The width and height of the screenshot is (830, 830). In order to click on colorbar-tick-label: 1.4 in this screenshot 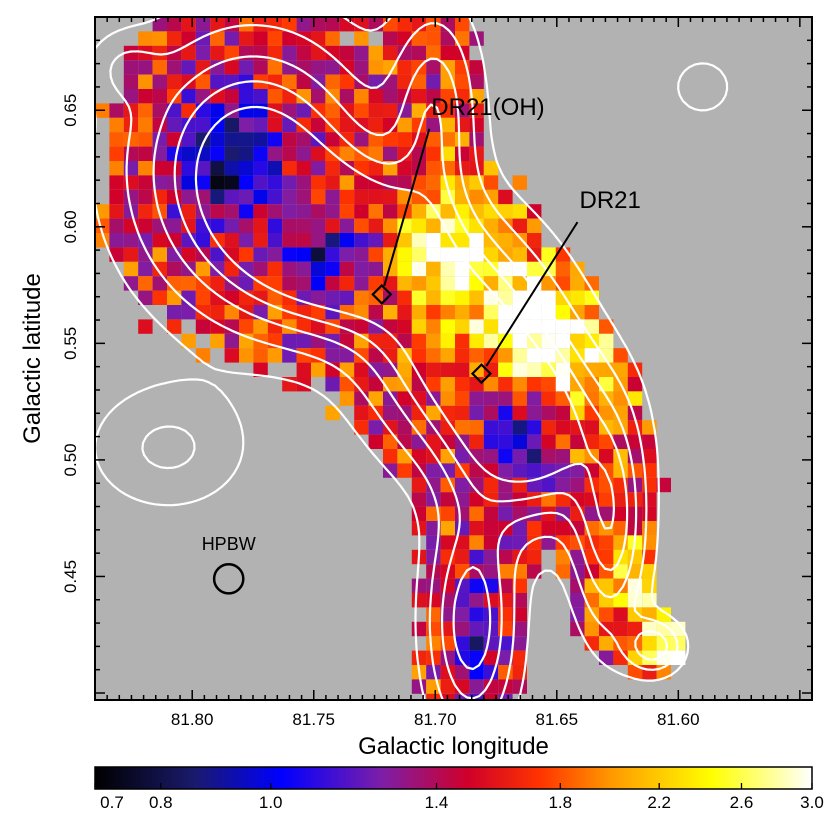, I will do `click(437, 802)`.